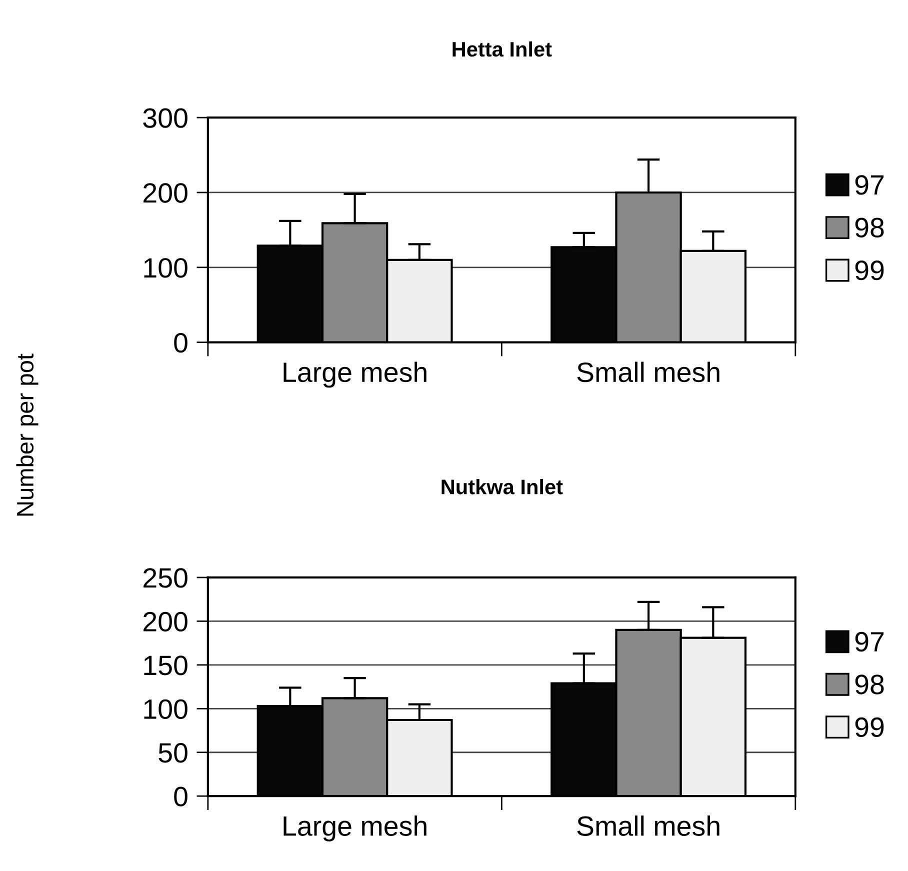 The height and width of the screenshot is (871, 908). Describe the element at coordinates (502, 486) in the screenshot. I see `chart-title: Nutkwa Inlet` at that location.